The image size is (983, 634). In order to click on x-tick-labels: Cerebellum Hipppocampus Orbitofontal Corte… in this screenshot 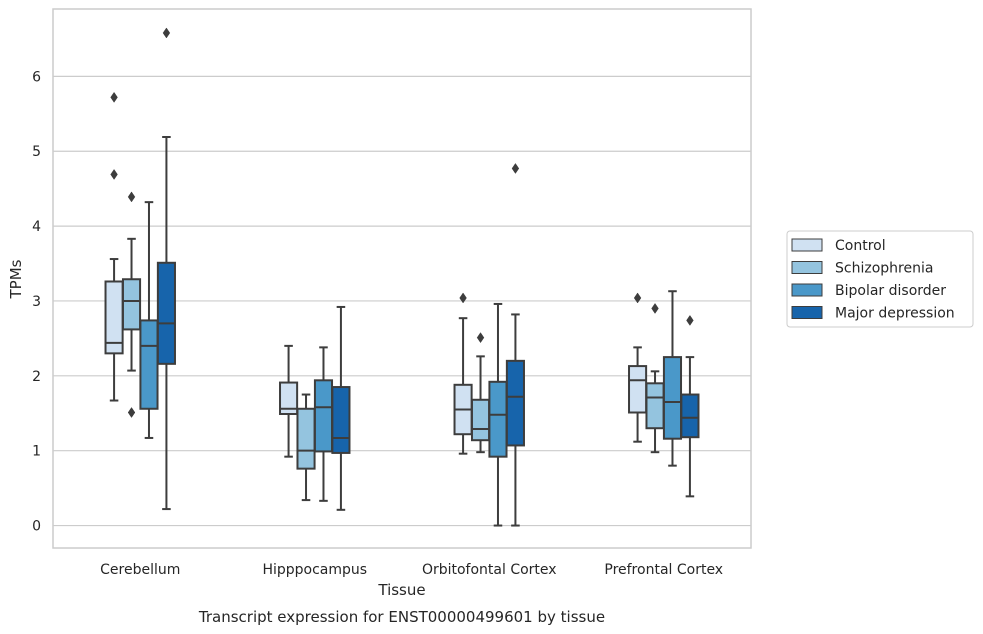, I will do `click(411, 570)`.